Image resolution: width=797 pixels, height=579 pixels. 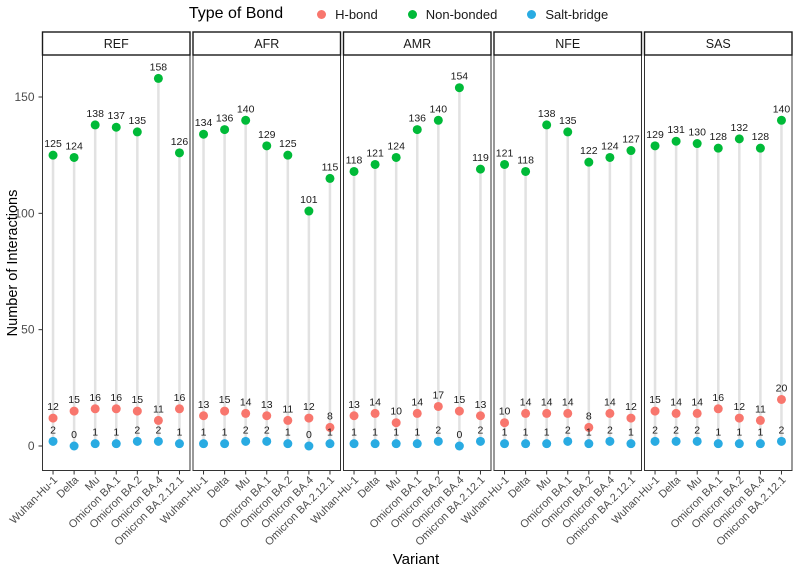 What do you see at coordinates (547, 114) in the screenshot?
I see `value-label: 138` at bounding box center [547, 114].